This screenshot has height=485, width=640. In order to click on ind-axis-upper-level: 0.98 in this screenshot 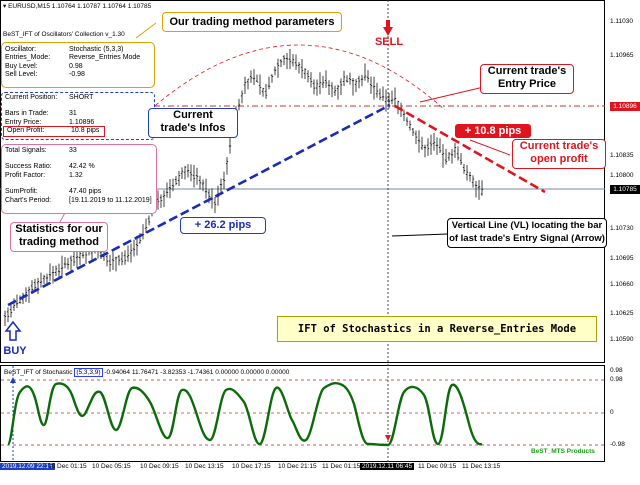, I will do `click(616, 379)`.